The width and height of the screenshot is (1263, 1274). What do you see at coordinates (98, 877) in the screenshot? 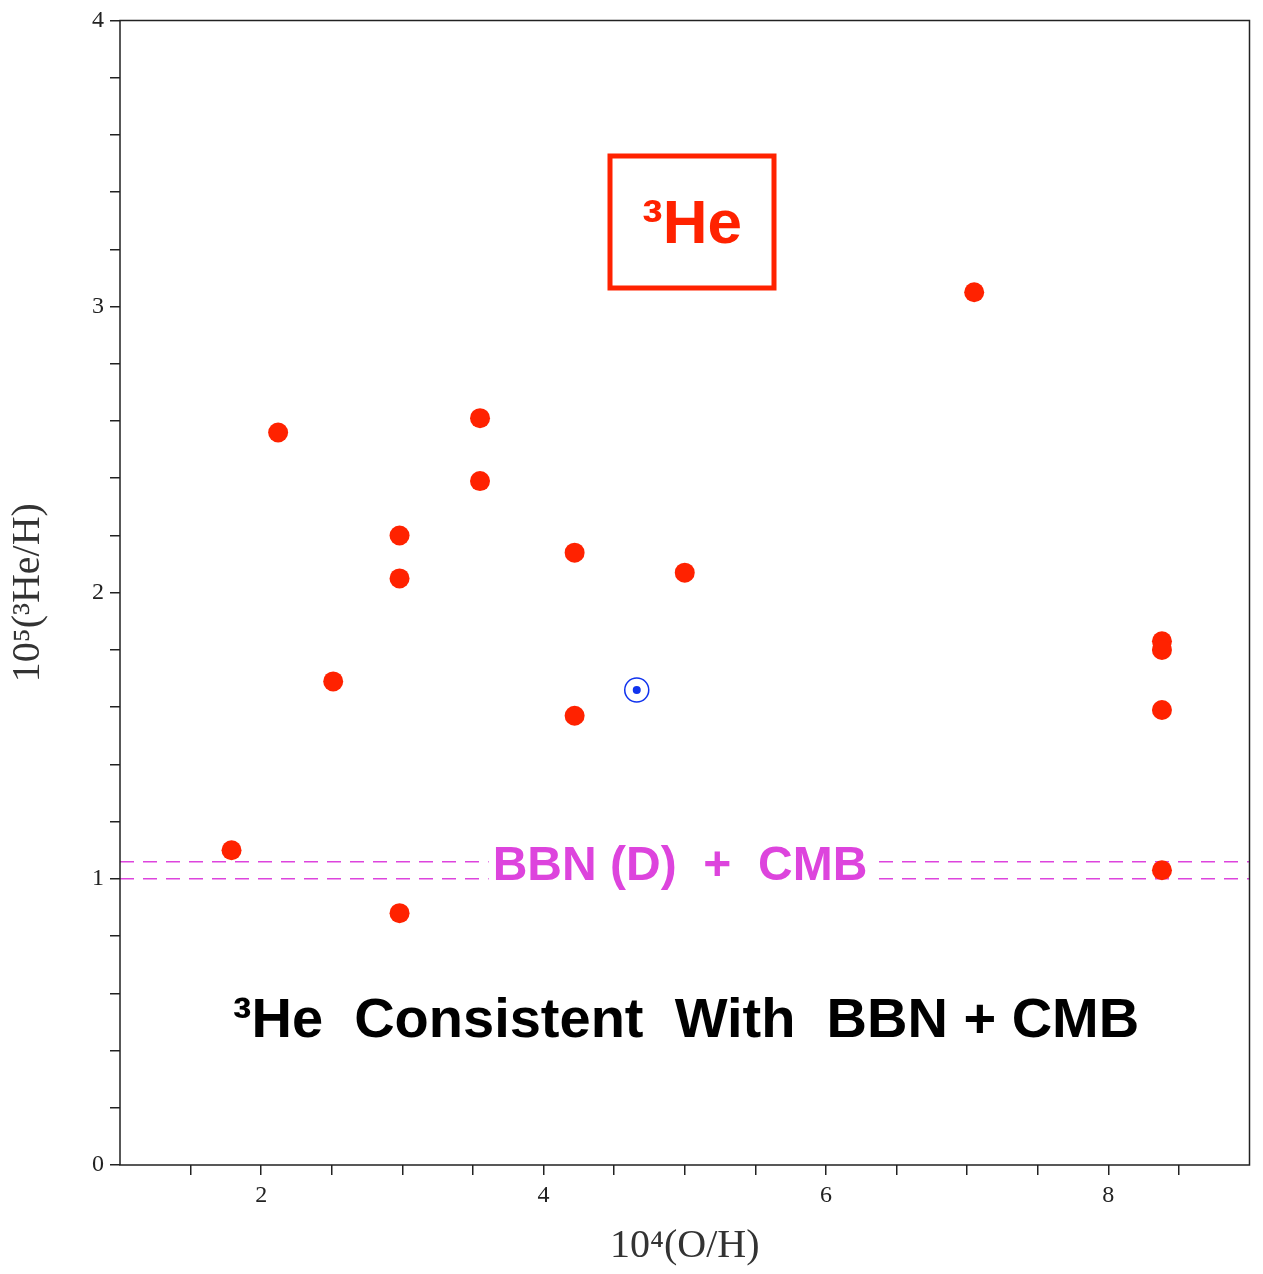
I see `y-tick-label: 1` at bounding box center [98, 877].